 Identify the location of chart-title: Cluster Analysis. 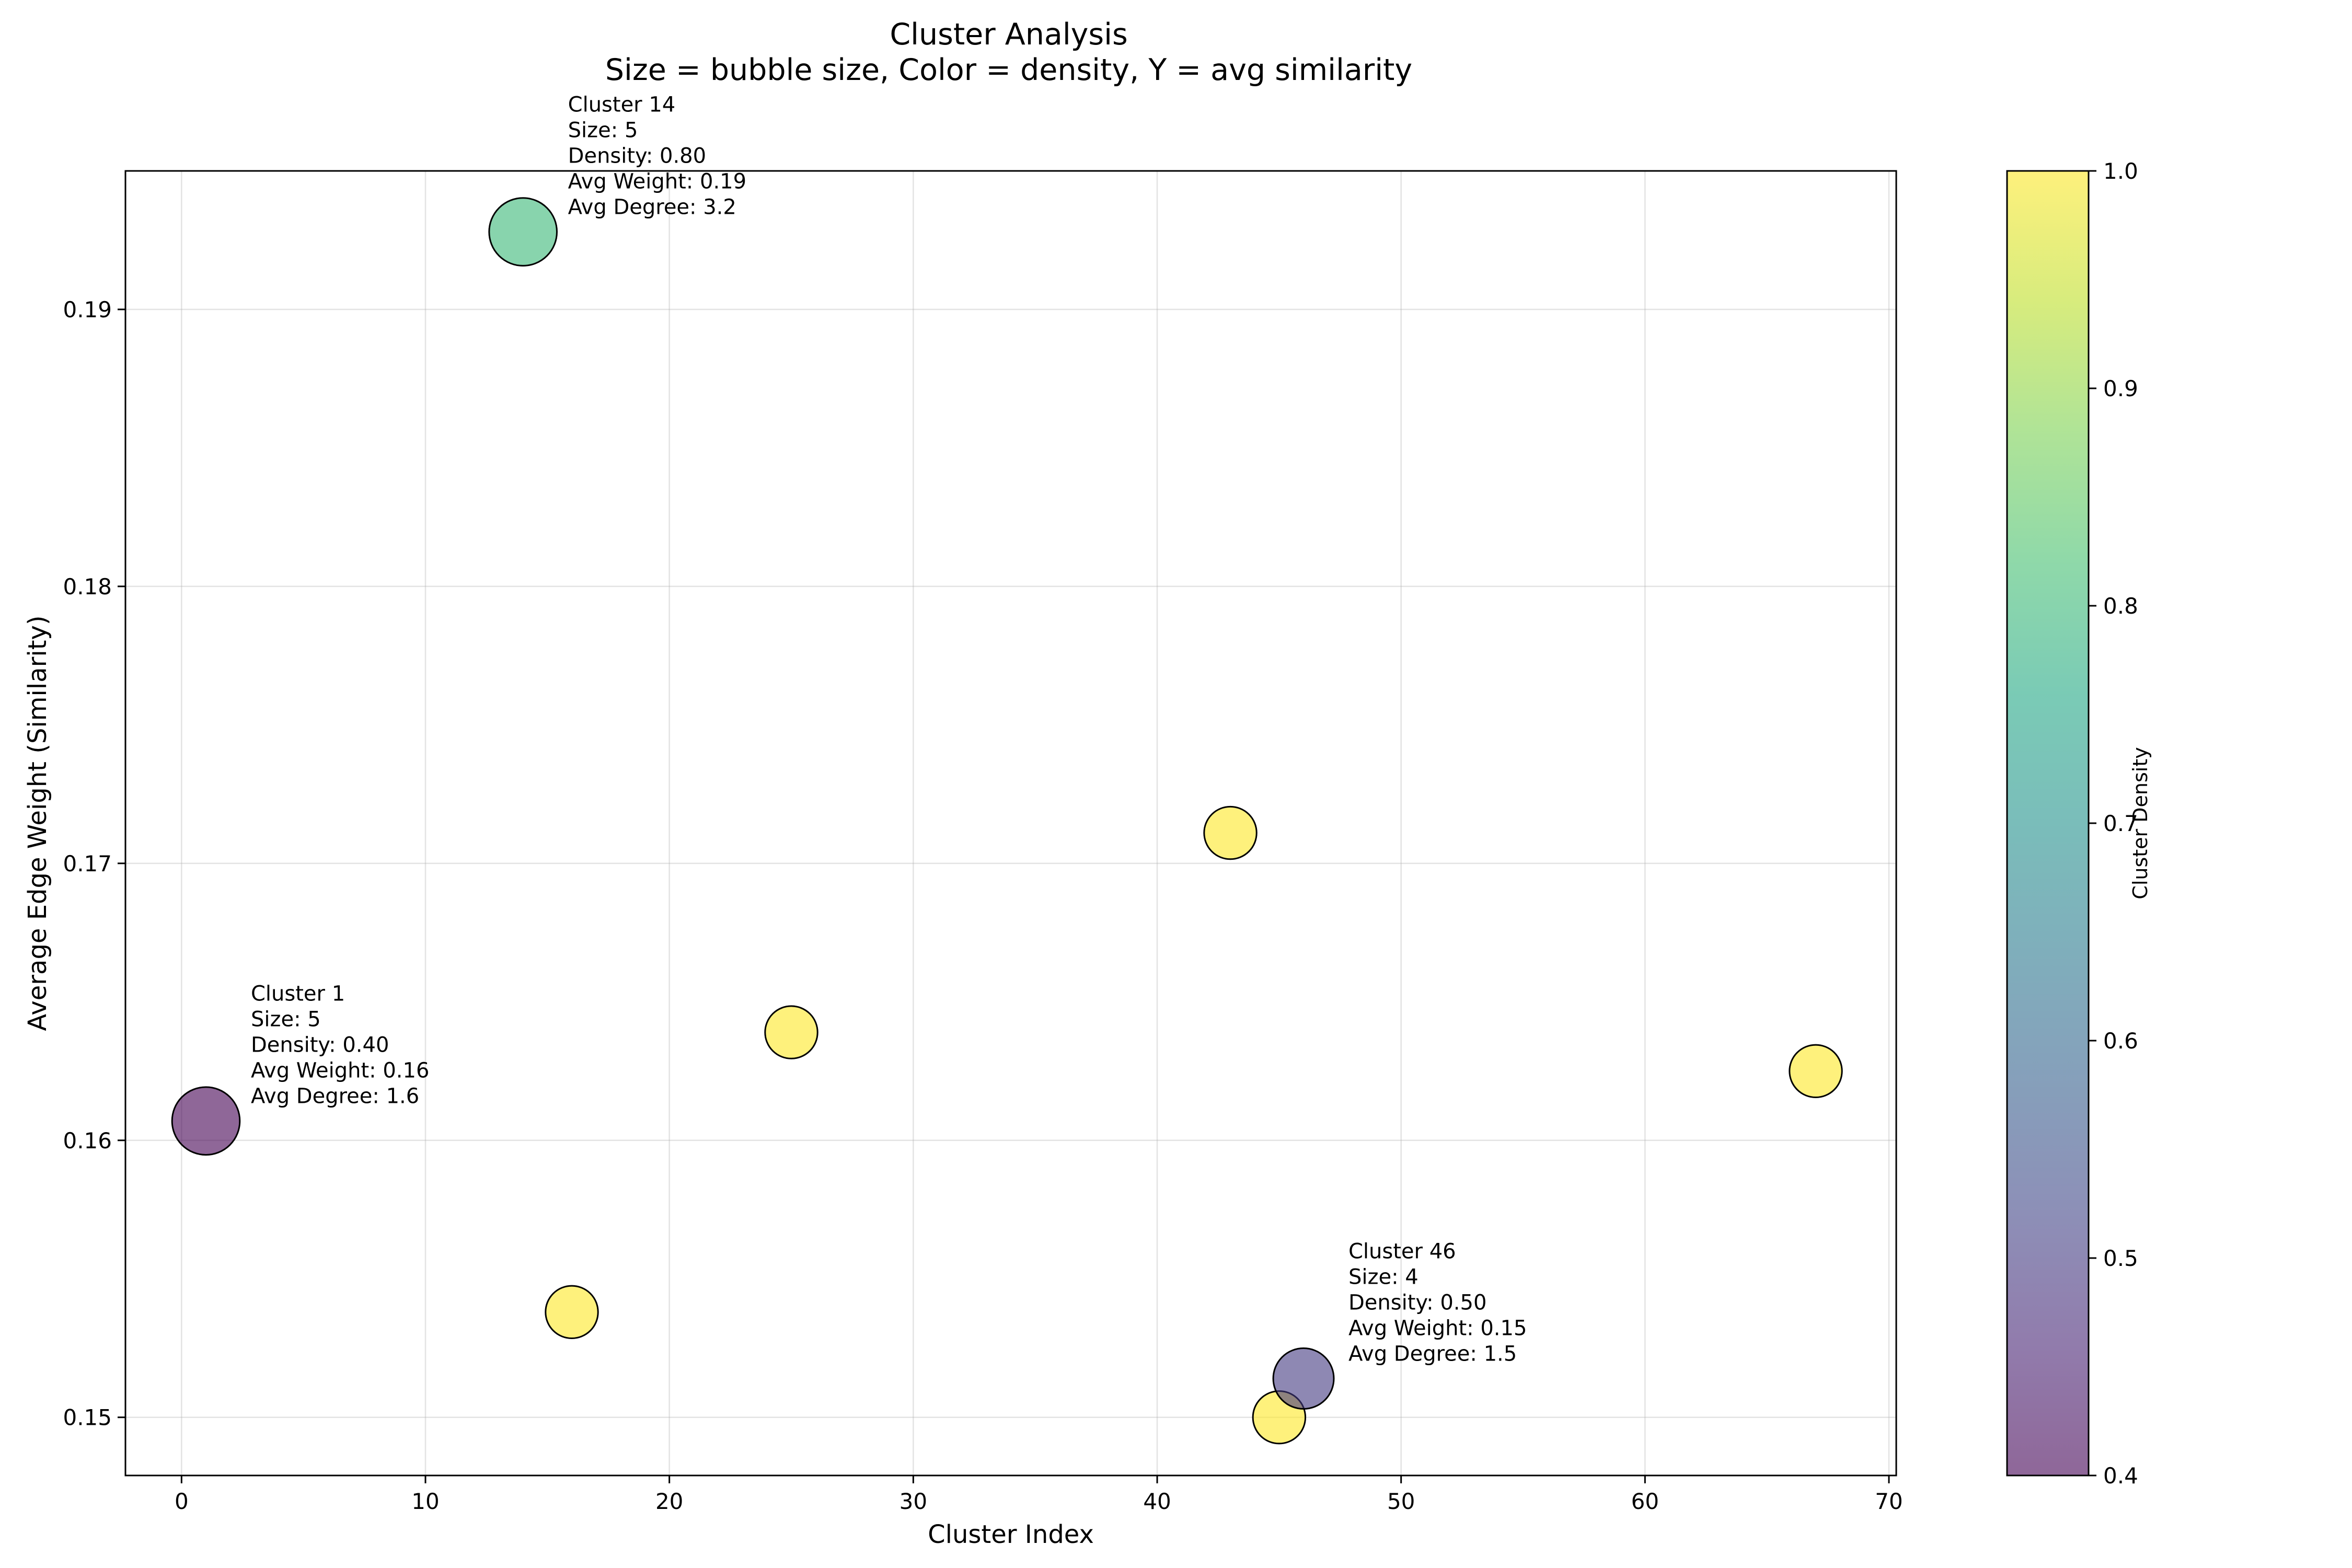
(1008, 34).